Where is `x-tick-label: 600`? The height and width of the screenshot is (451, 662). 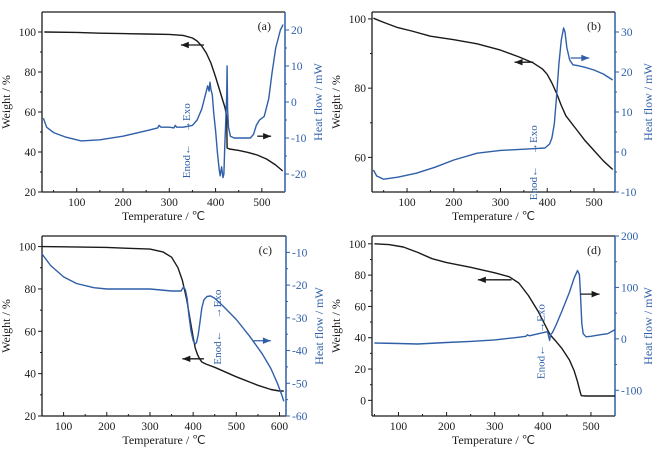
x-tick-label: 600 is located at coordinates (280, 427).